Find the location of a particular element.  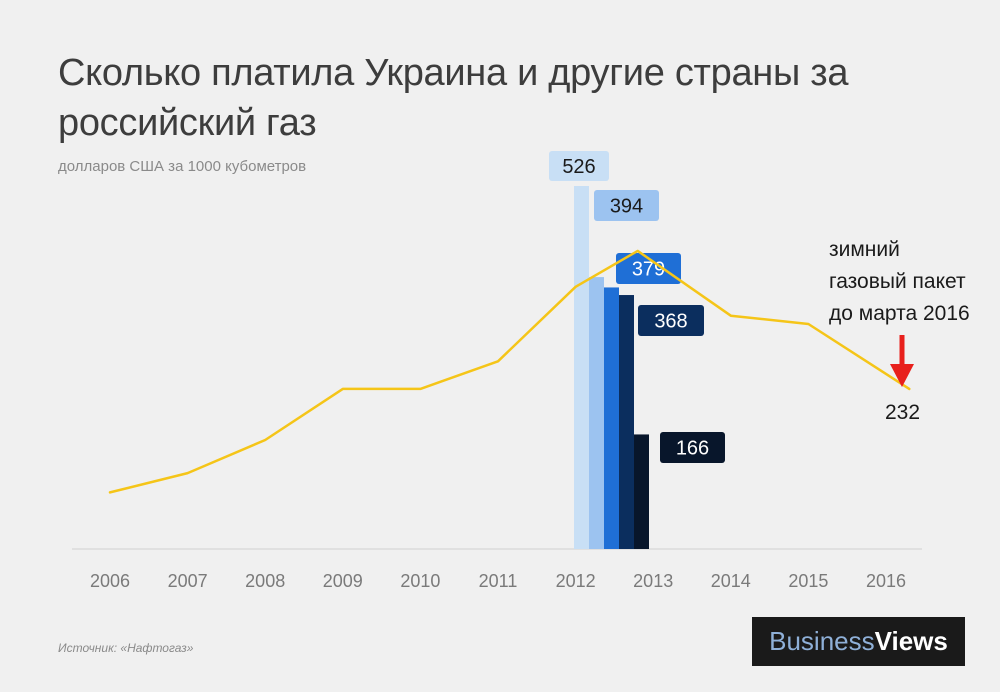

chart-subtitle: долларов США за 1000 кубометров is located at coordinates (182, 166).